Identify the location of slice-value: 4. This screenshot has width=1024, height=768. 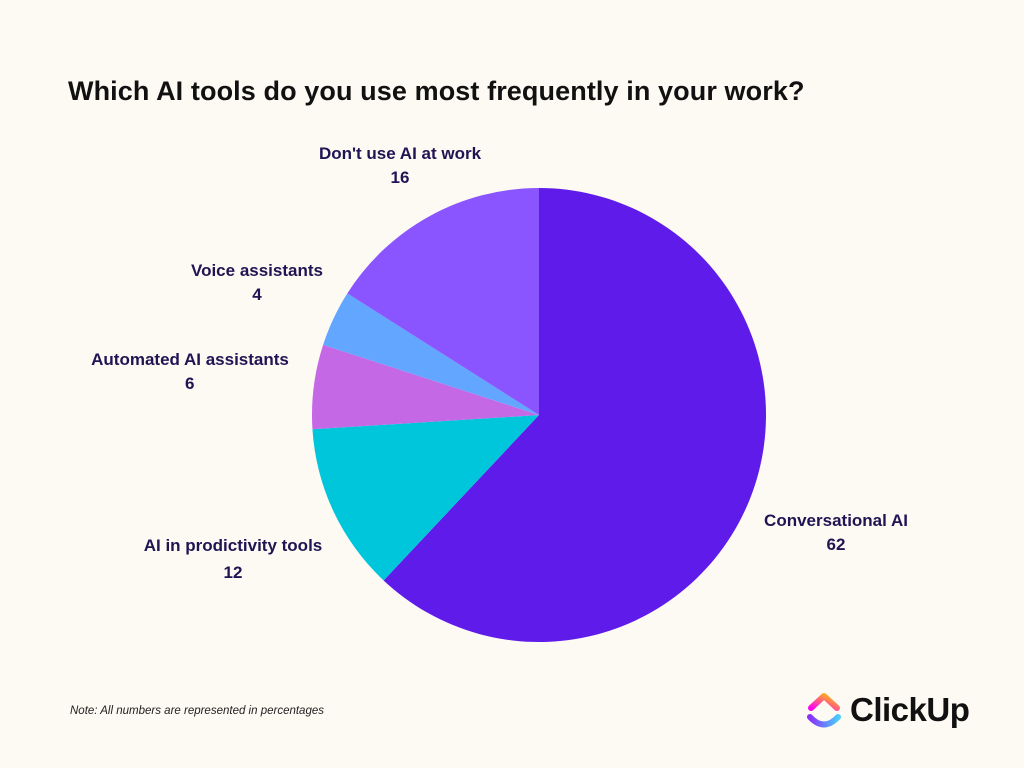
(257, 294).